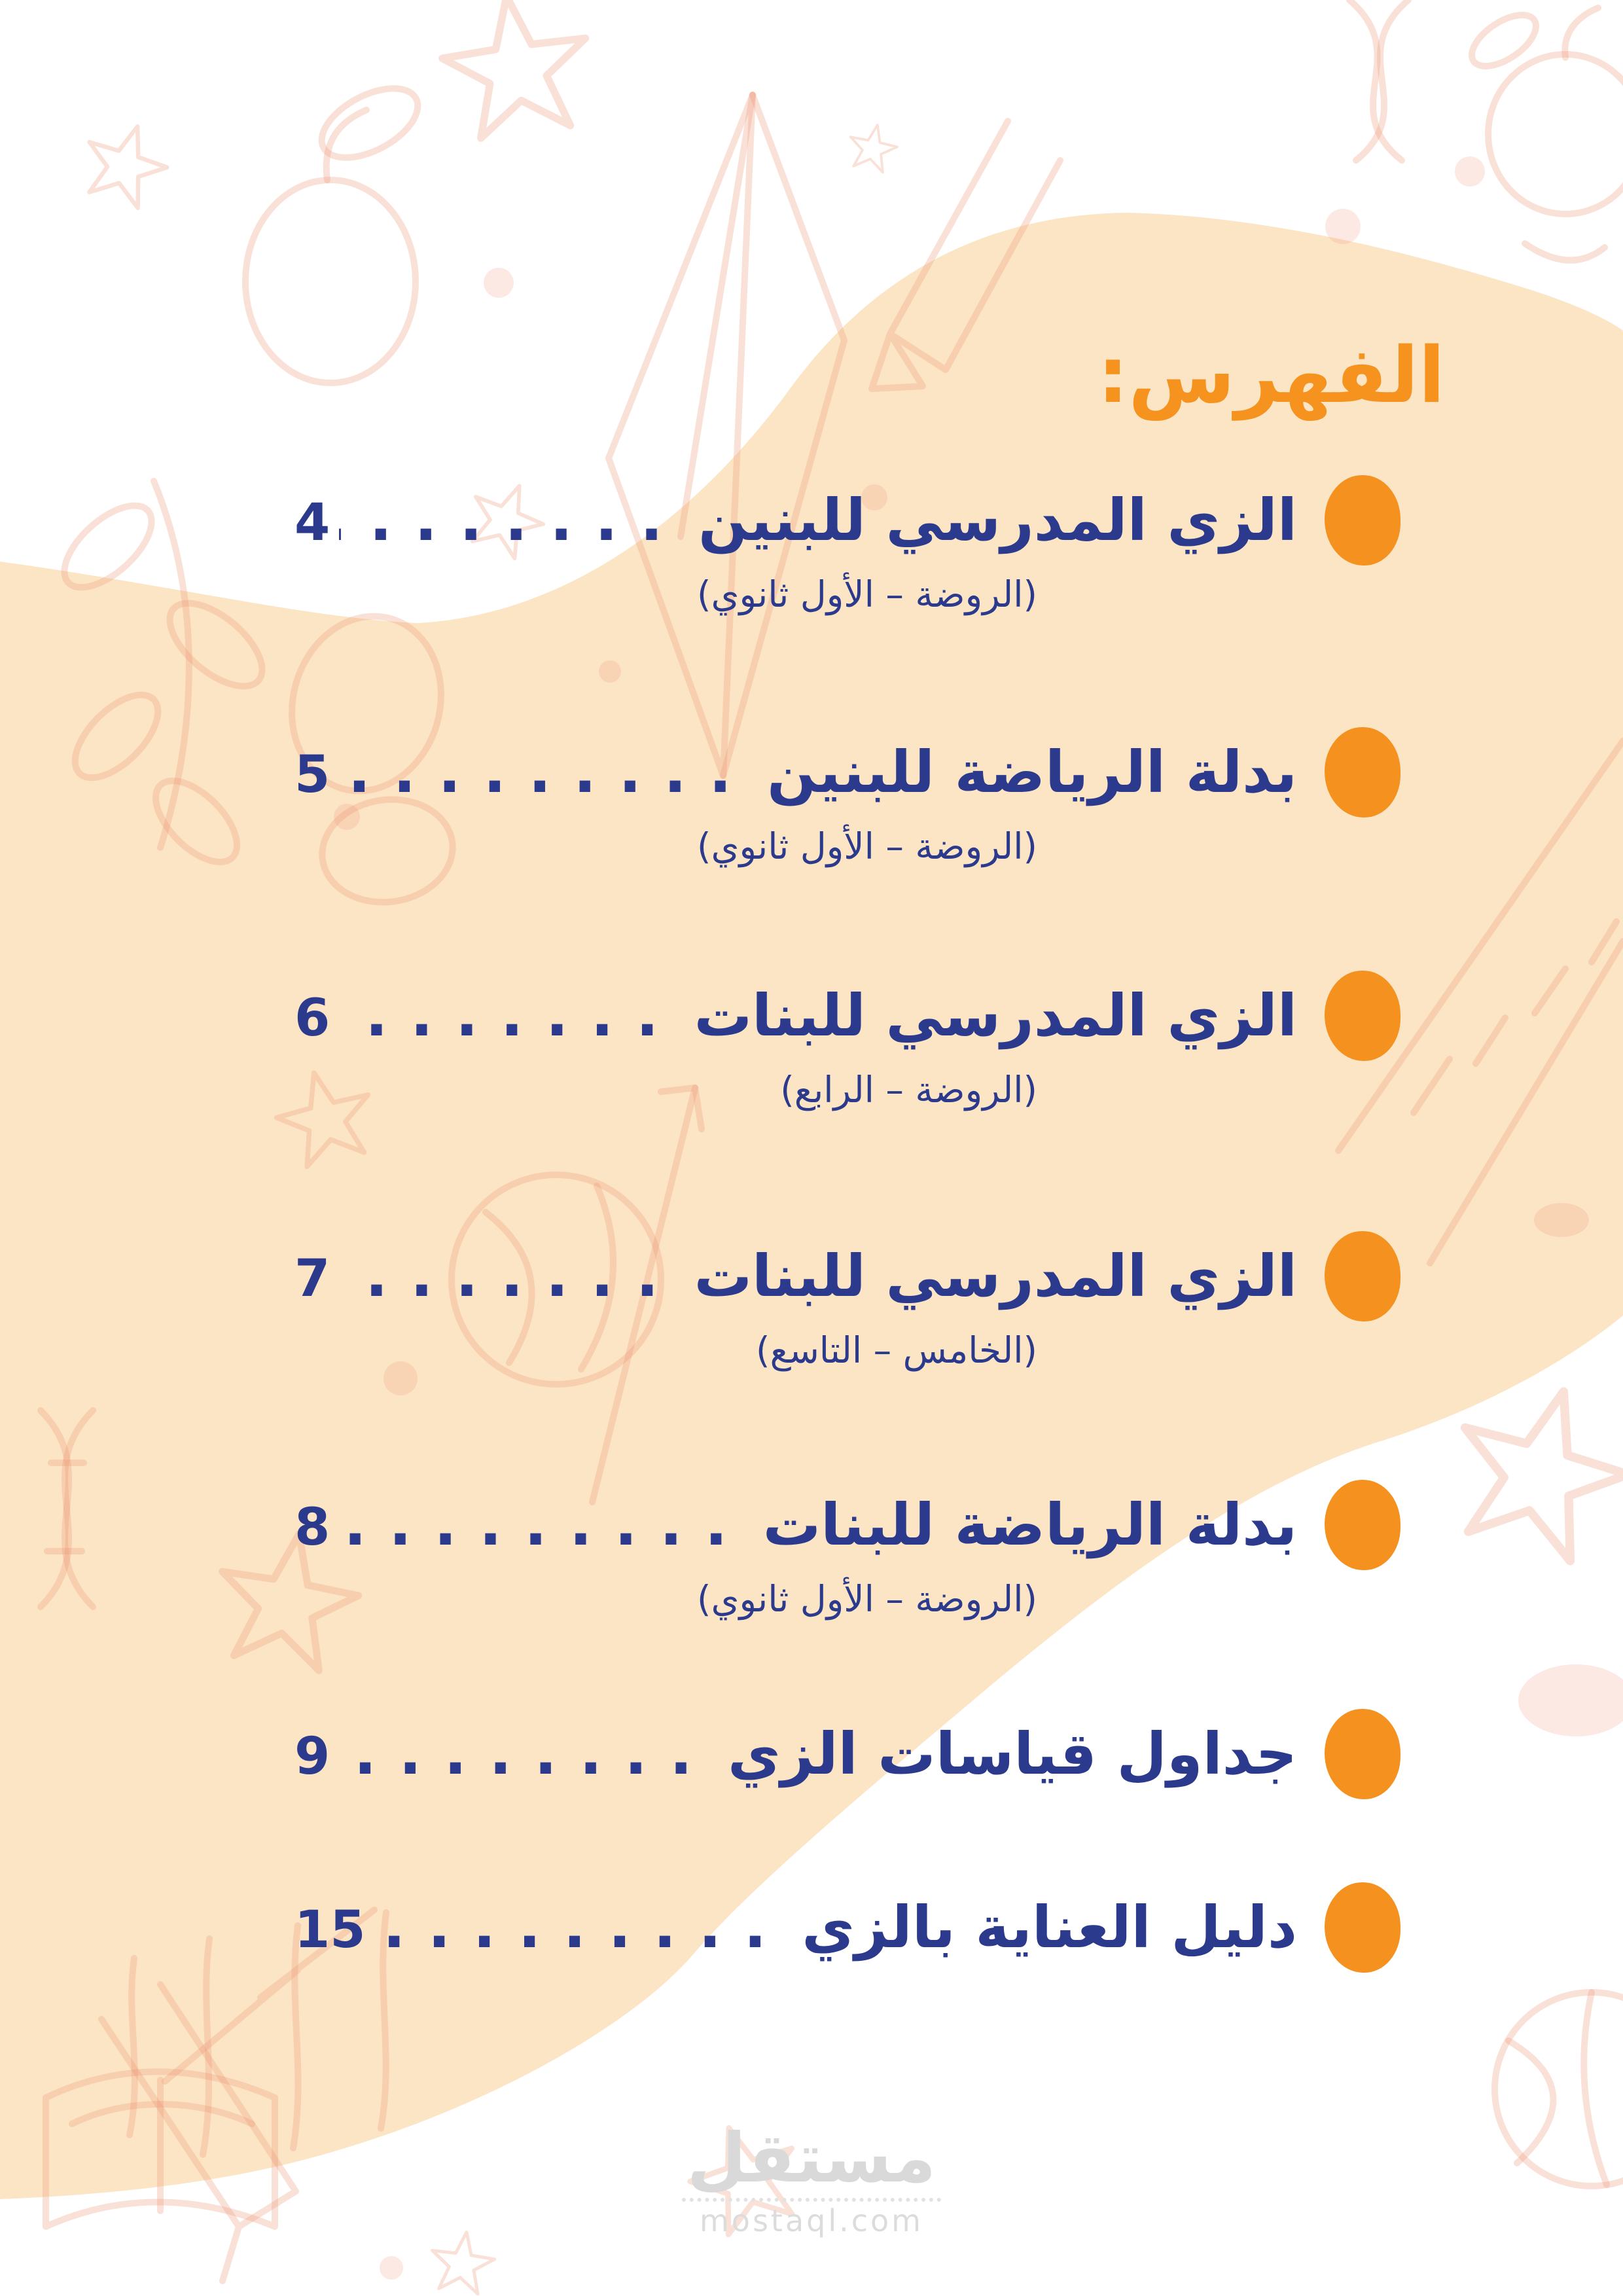 This screenshot has height=2296, width=1623. Describe the element at coordinates (1479, 1002) in the screenshot. I see `doodle-ruler-icon` at that location.